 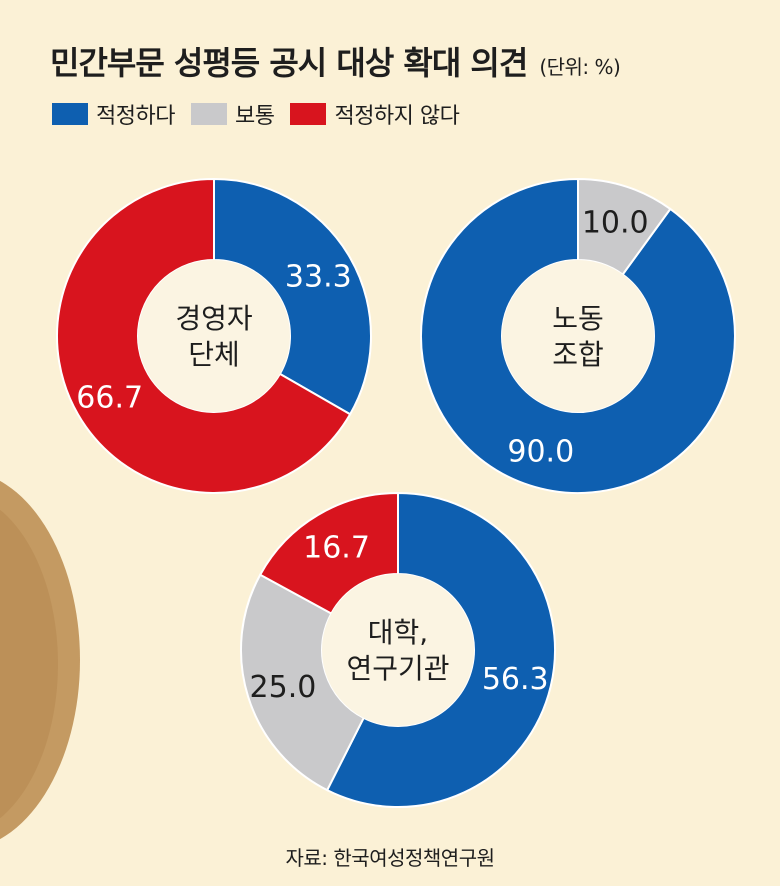 What do you see at coordinates (580, 67) in the screenshot?
I see `unit-label: (단위: %)` at bounding box center [580, 67].